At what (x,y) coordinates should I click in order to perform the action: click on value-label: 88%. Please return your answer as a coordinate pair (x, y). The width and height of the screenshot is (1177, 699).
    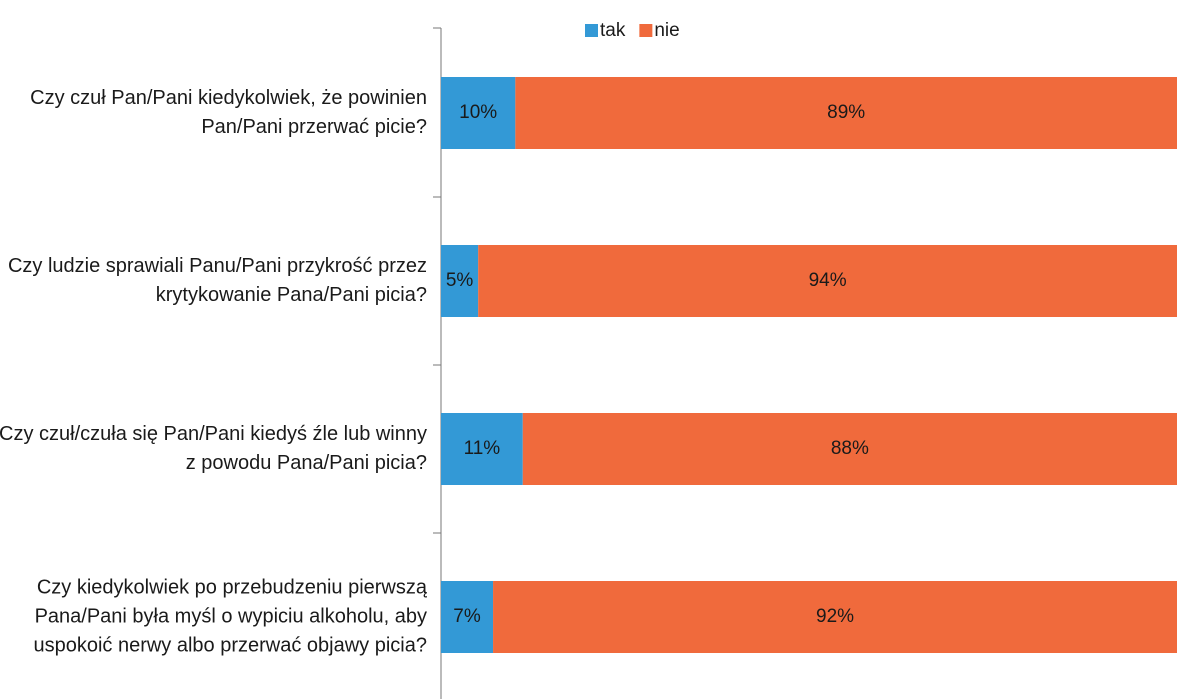
    Looking at the image, I should click on (850, 448).